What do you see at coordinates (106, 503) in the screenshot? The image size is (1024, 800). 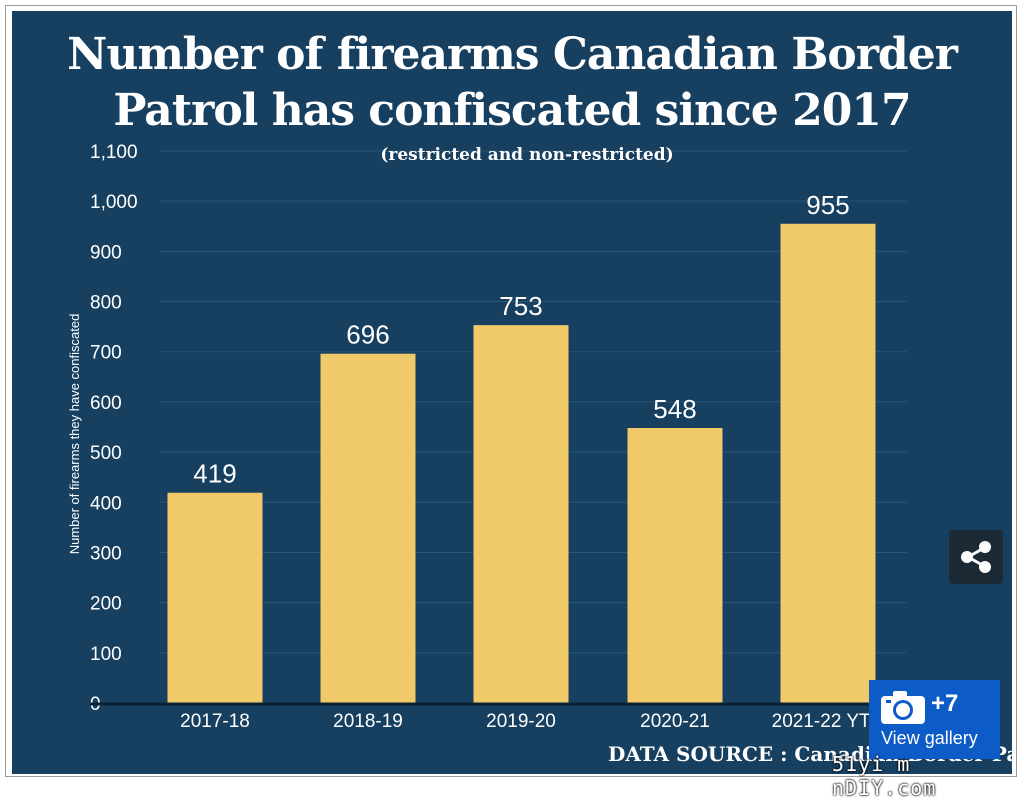 I see `y-tick-label: 400` at bounding box center [106, 503].